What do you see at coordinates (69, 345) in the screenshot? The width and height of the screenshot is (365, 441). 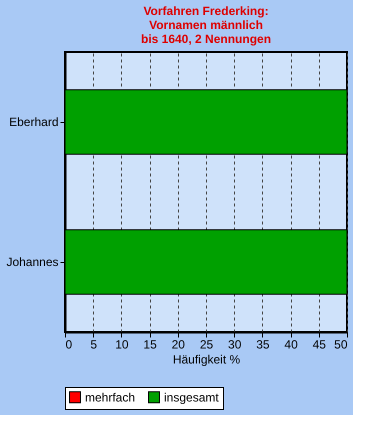 I see `x-tick-label: 0` at bounding box center [69, 345].